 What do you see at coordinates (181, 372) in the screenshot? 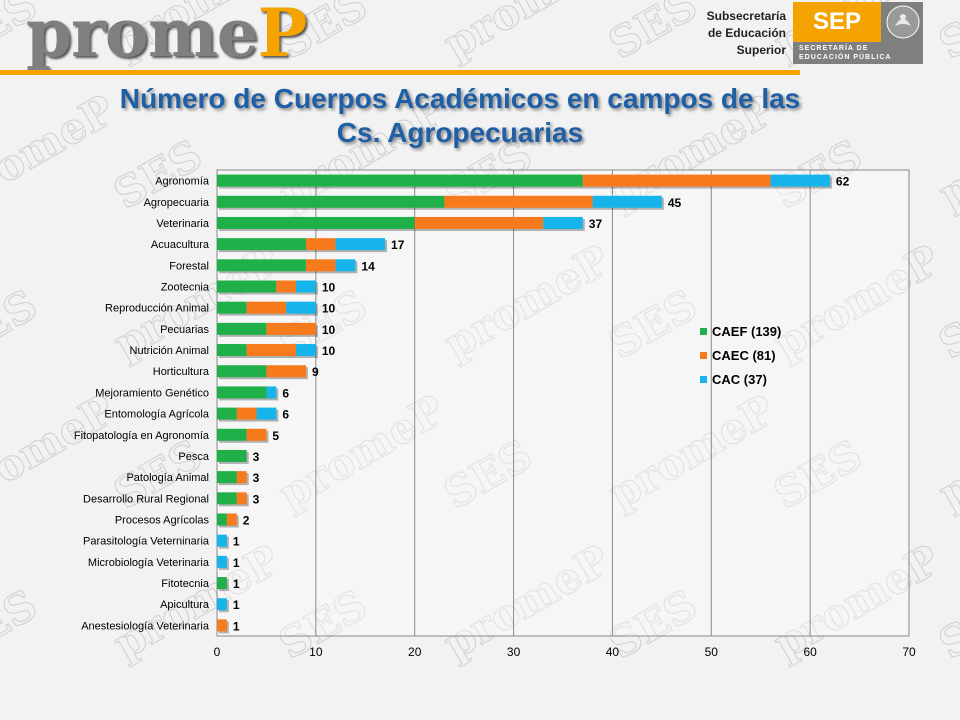
I see `y-tick-label: Horticultura` at bounding box center [181, 372].